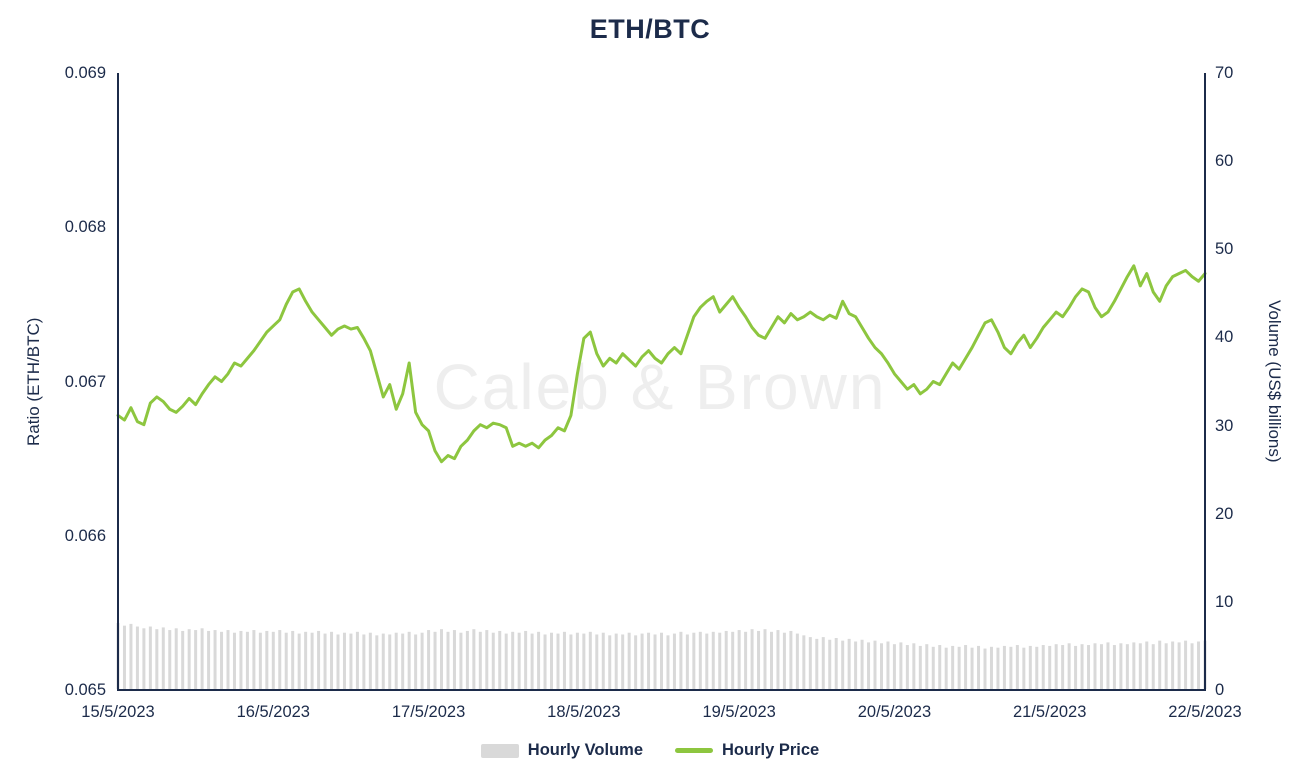 The height and width of the screenshot is (782, 1300). I want to click on volume-bars, so click(661, 656).